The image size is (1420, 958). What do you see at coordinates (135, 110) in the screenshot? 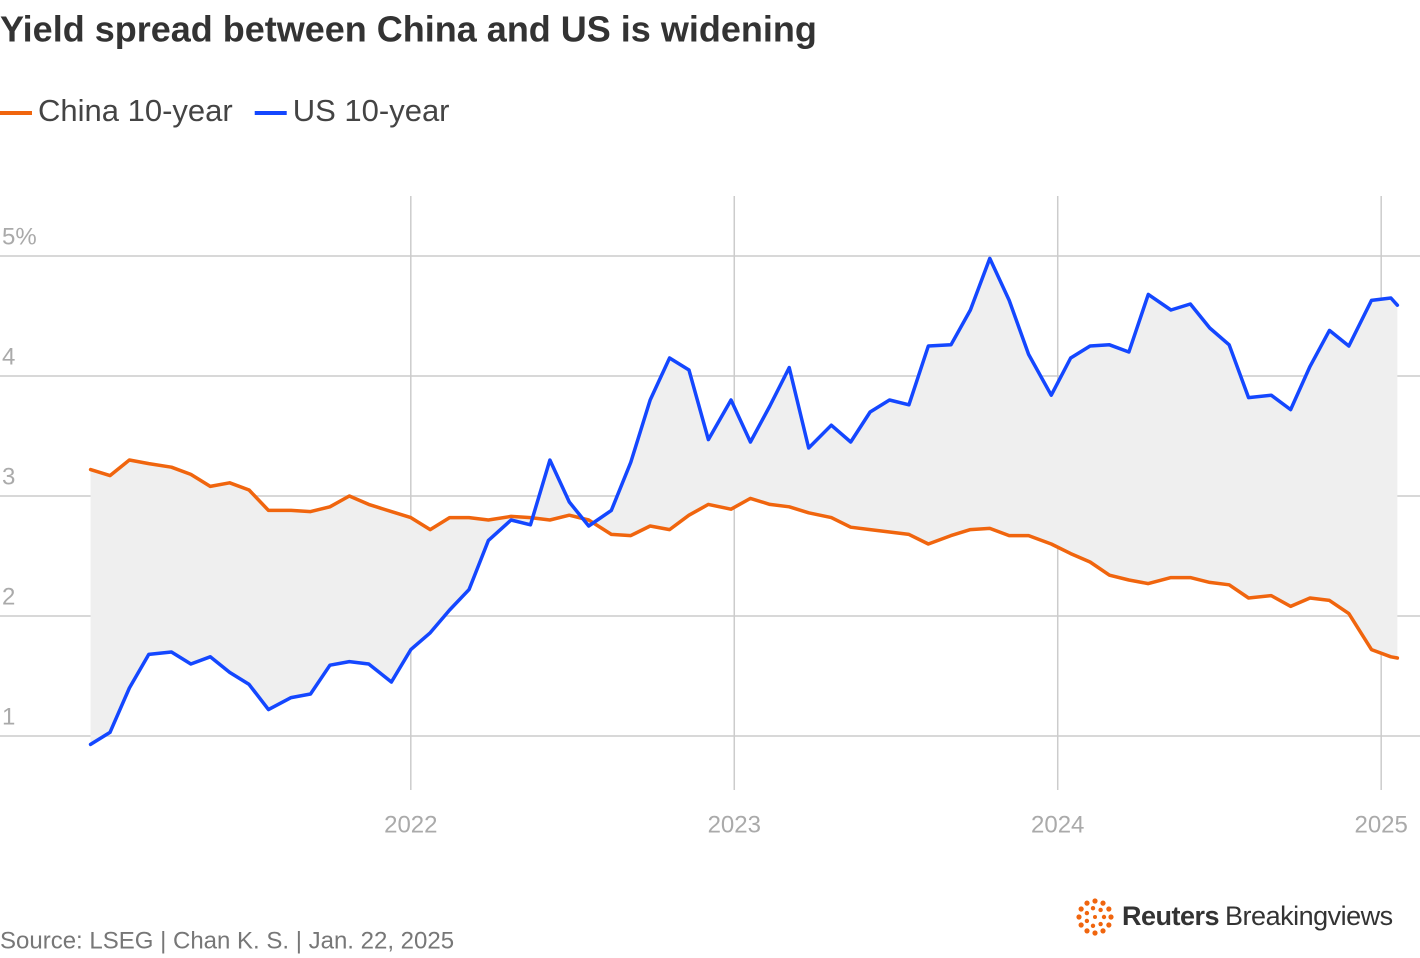
I see `legend-label: China 10-year` at bounding box center [135, 110].